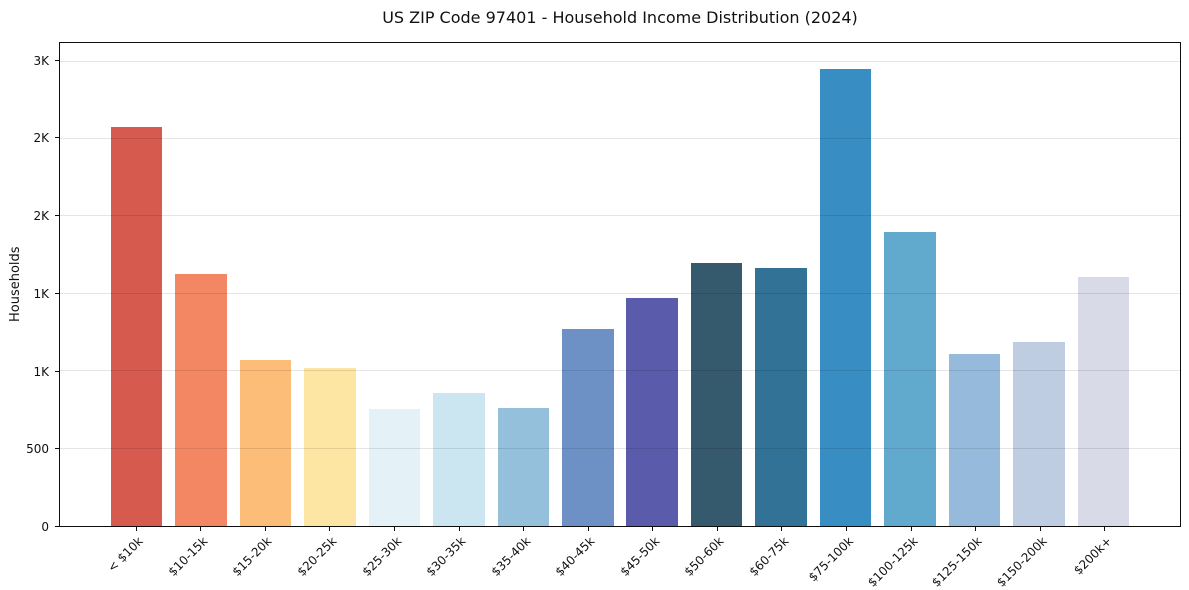 This screenshot has width=1189, height=590. I want to click on bar-< $10k, so click(136, 326).